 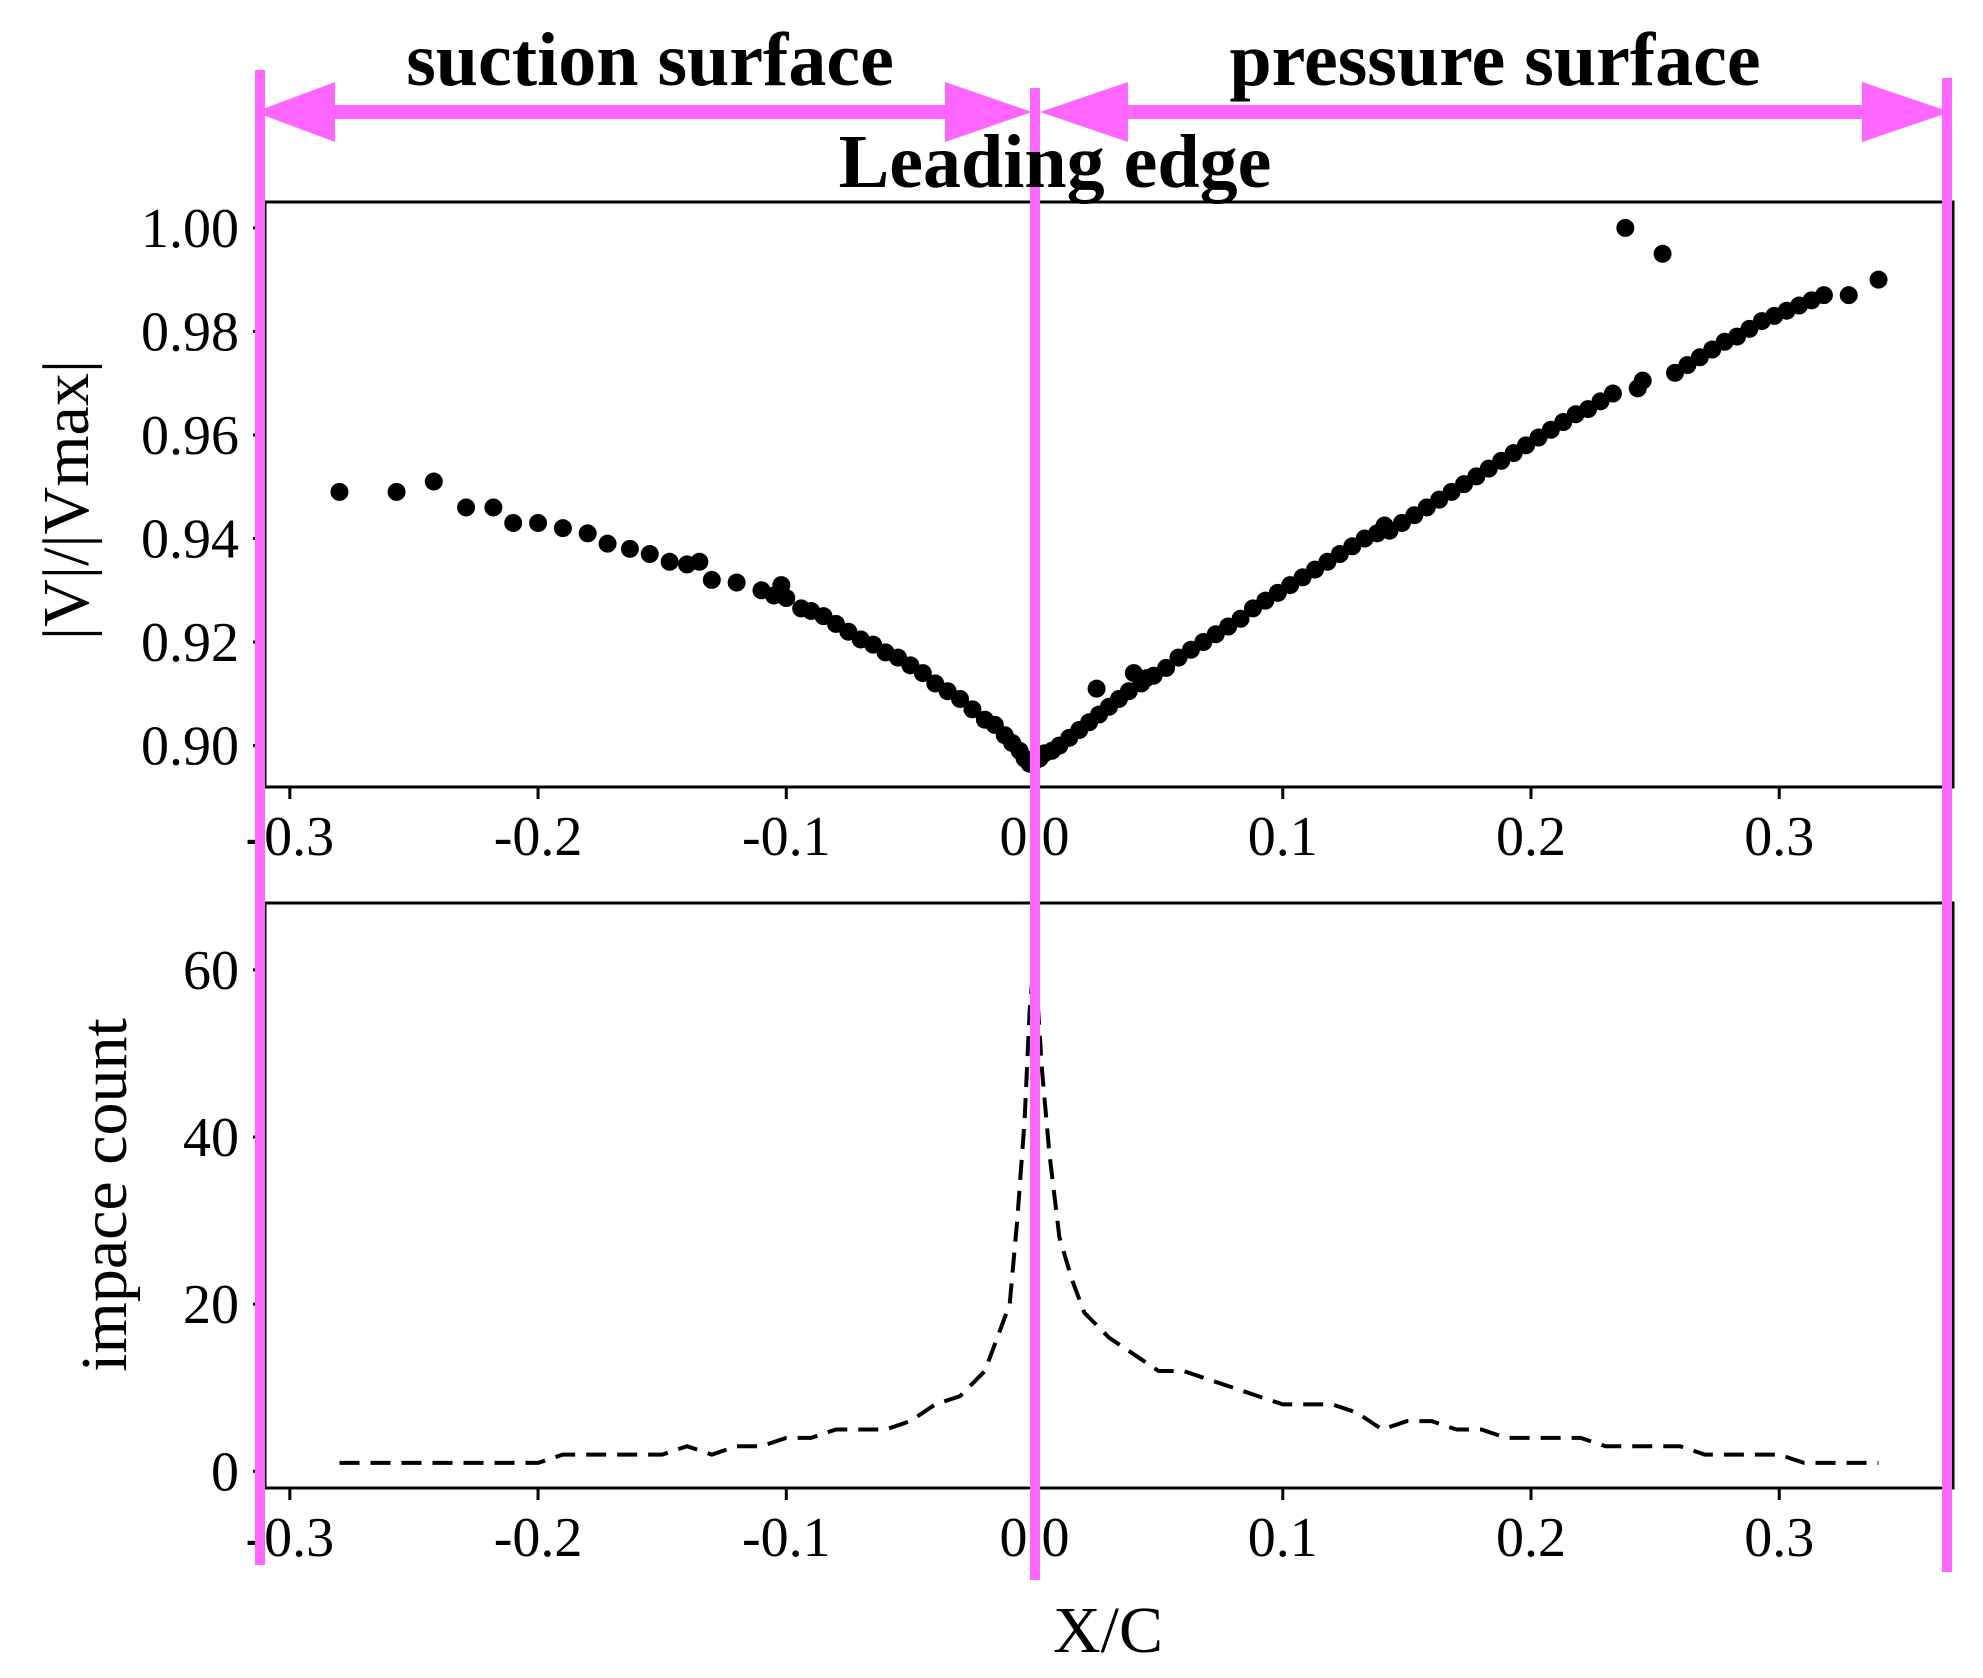 What do you see at coordinates (988, 112) in the screenshot?
I see `suction-arrow-right-head` at bounding box center [988, 112].